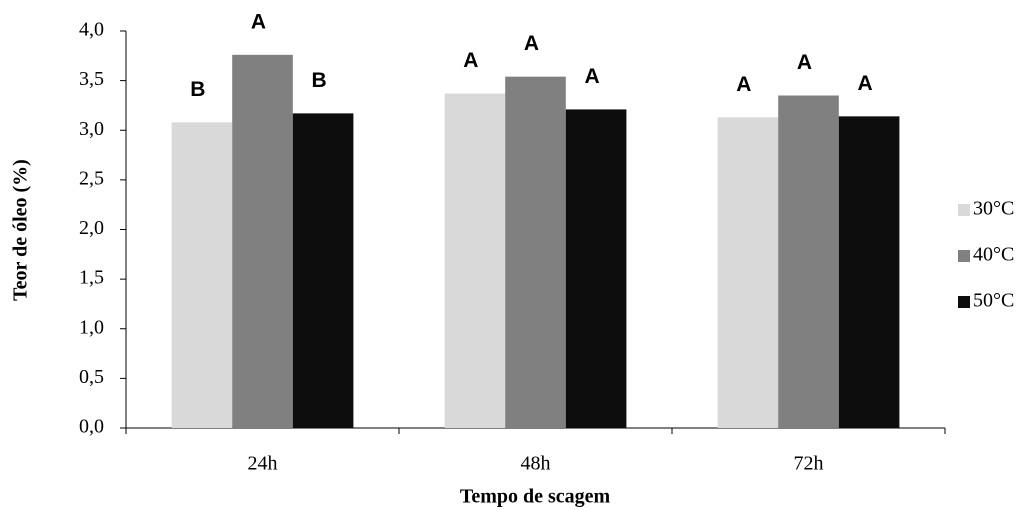 The width and height of the screenshot is (1035, 510). What do you see at coordinates (263, 464) in the screenshot?
I see `x-tick-label: 24h` at bounding box center [263, 464].